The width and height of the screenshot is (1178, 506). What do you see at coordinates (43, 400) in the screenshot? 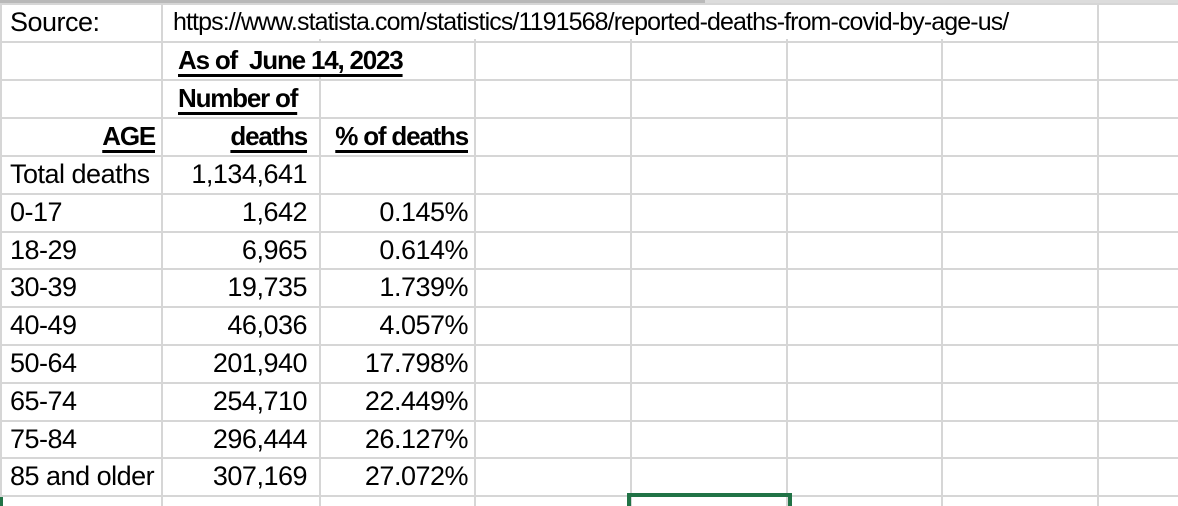
I see `age-cell: 65-74` at bounding box center [43, 400].